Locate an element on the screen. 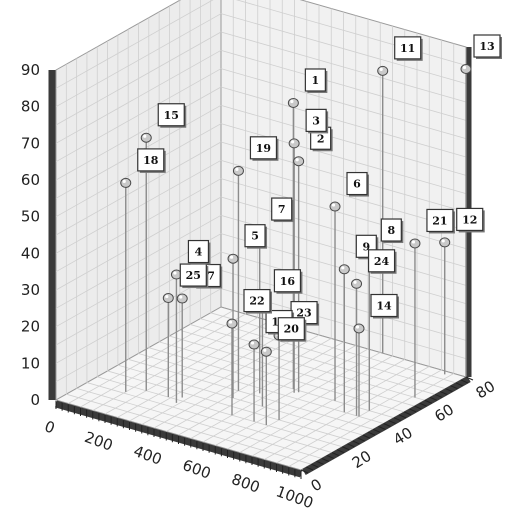 Image resolution: width=505 pixels, height=515 pixels. x-tick-label: 0 is located at coordinates (49, 427).